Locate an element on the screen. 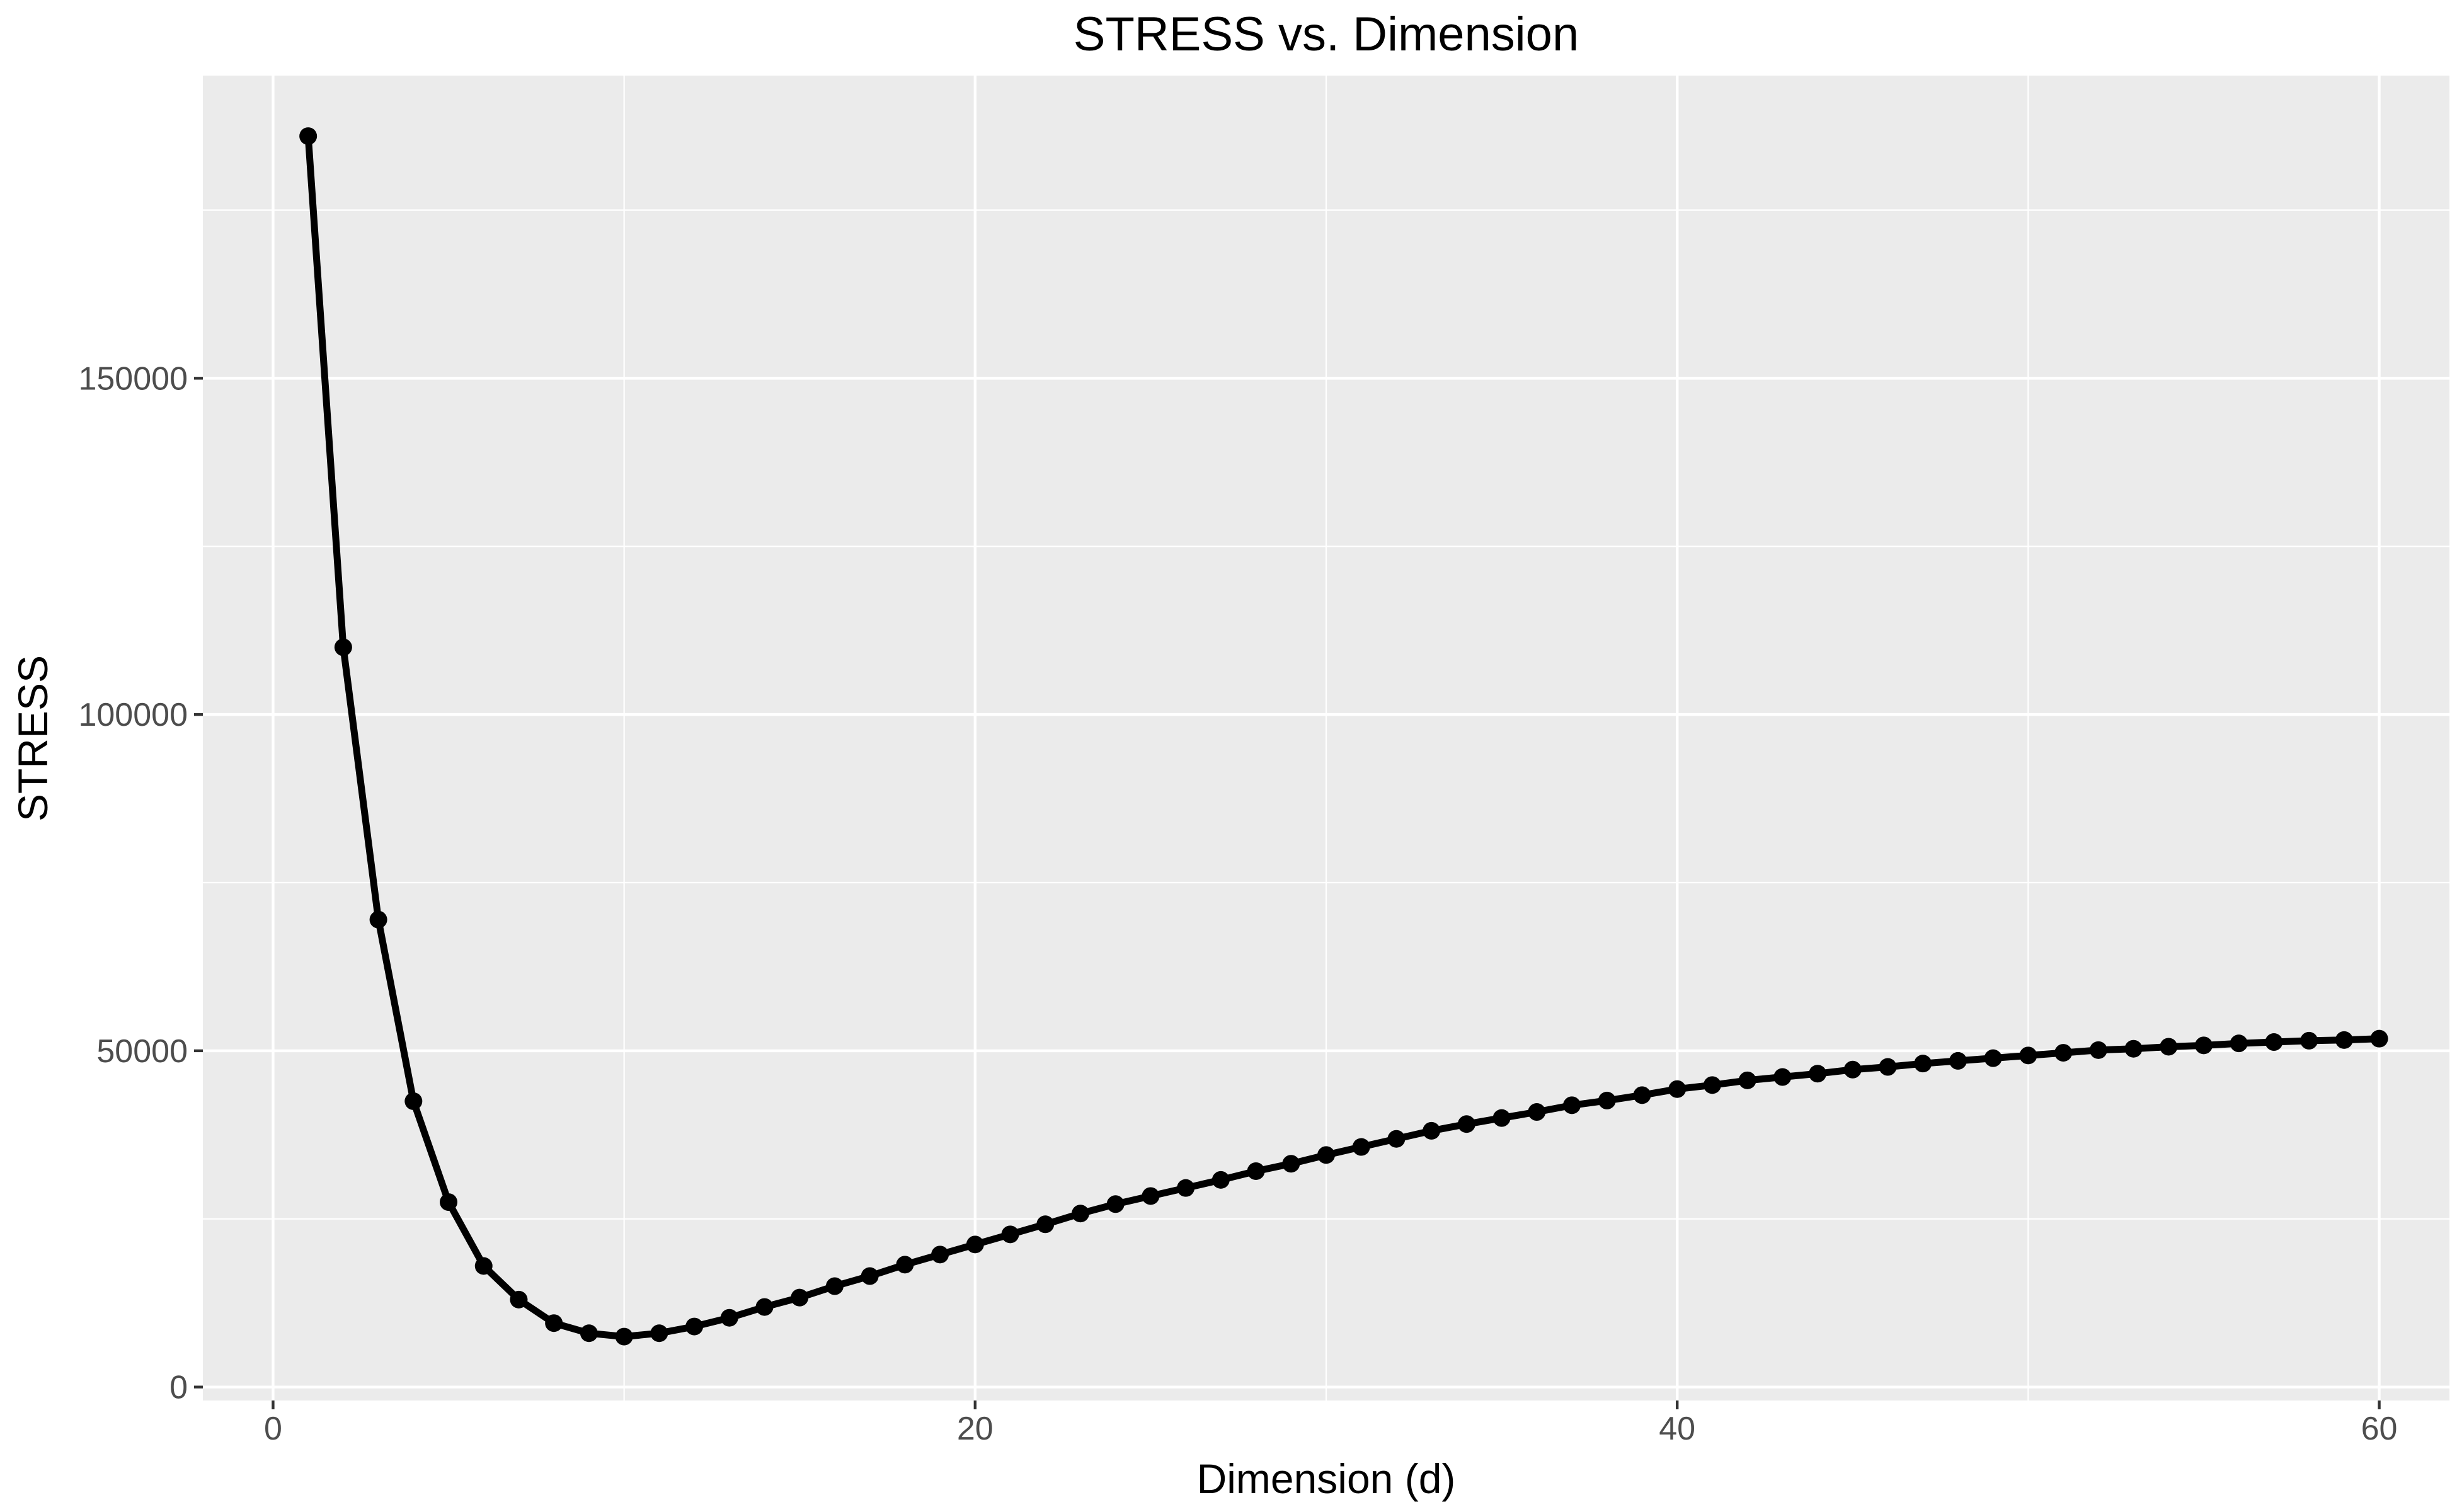 This screenshot has width=2457, height=1512. y-tick-label: 150000 is located at coordinates (133, 378).